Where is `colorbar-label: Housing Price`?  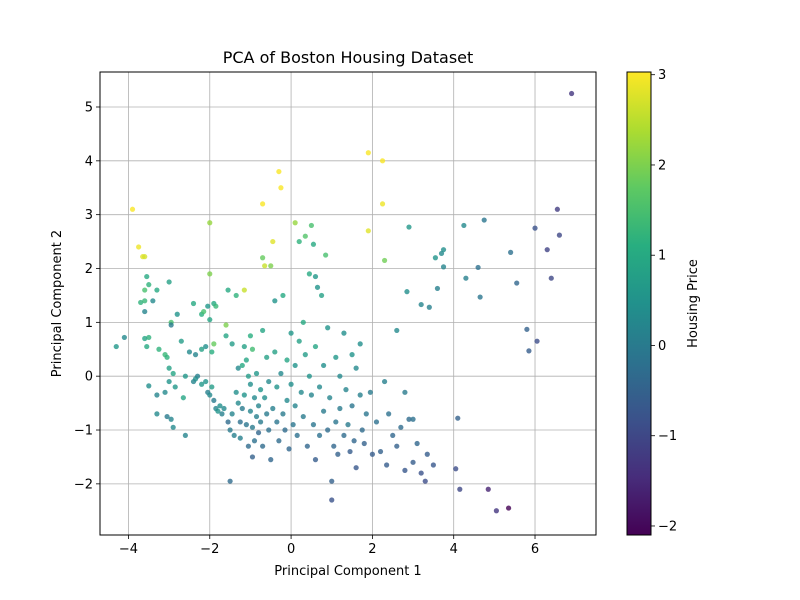
colorbar-label: Housing Price is located at coordinates (693, 303).